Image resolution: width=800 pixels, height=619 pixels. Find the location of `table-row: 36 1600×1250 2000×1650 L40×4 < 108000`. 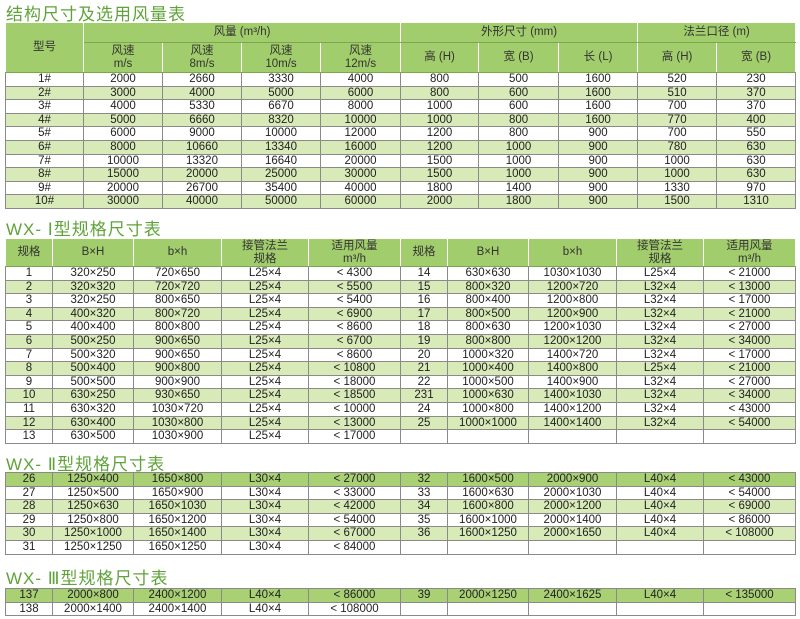

table-row: 36 1600×1250 2000×1650 L40×4 < 108000 is located at coordinates (598, 533).